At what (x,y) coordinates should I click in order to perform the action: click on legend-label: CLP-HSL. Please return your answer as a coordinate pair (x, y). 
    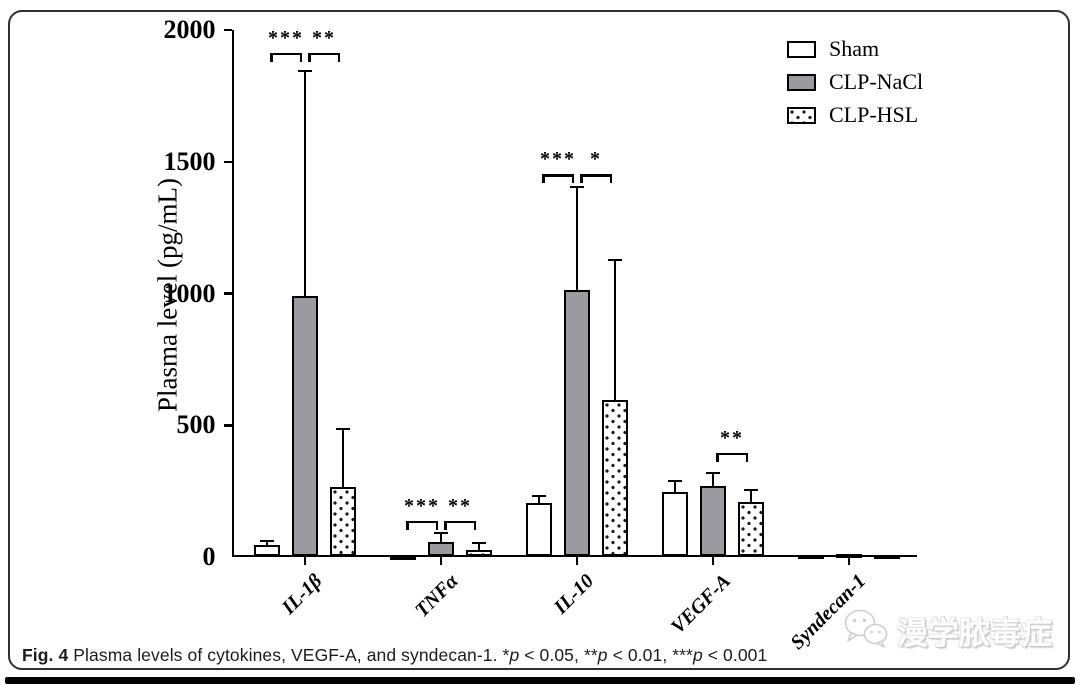
    Looking at the image, I should click on (874, 114).